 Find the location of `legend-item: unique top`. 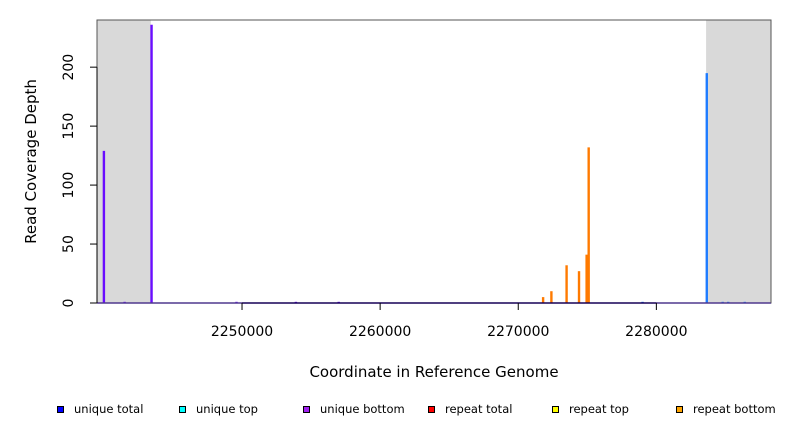

legend-item: unique top is located at coordinates (218, 409).